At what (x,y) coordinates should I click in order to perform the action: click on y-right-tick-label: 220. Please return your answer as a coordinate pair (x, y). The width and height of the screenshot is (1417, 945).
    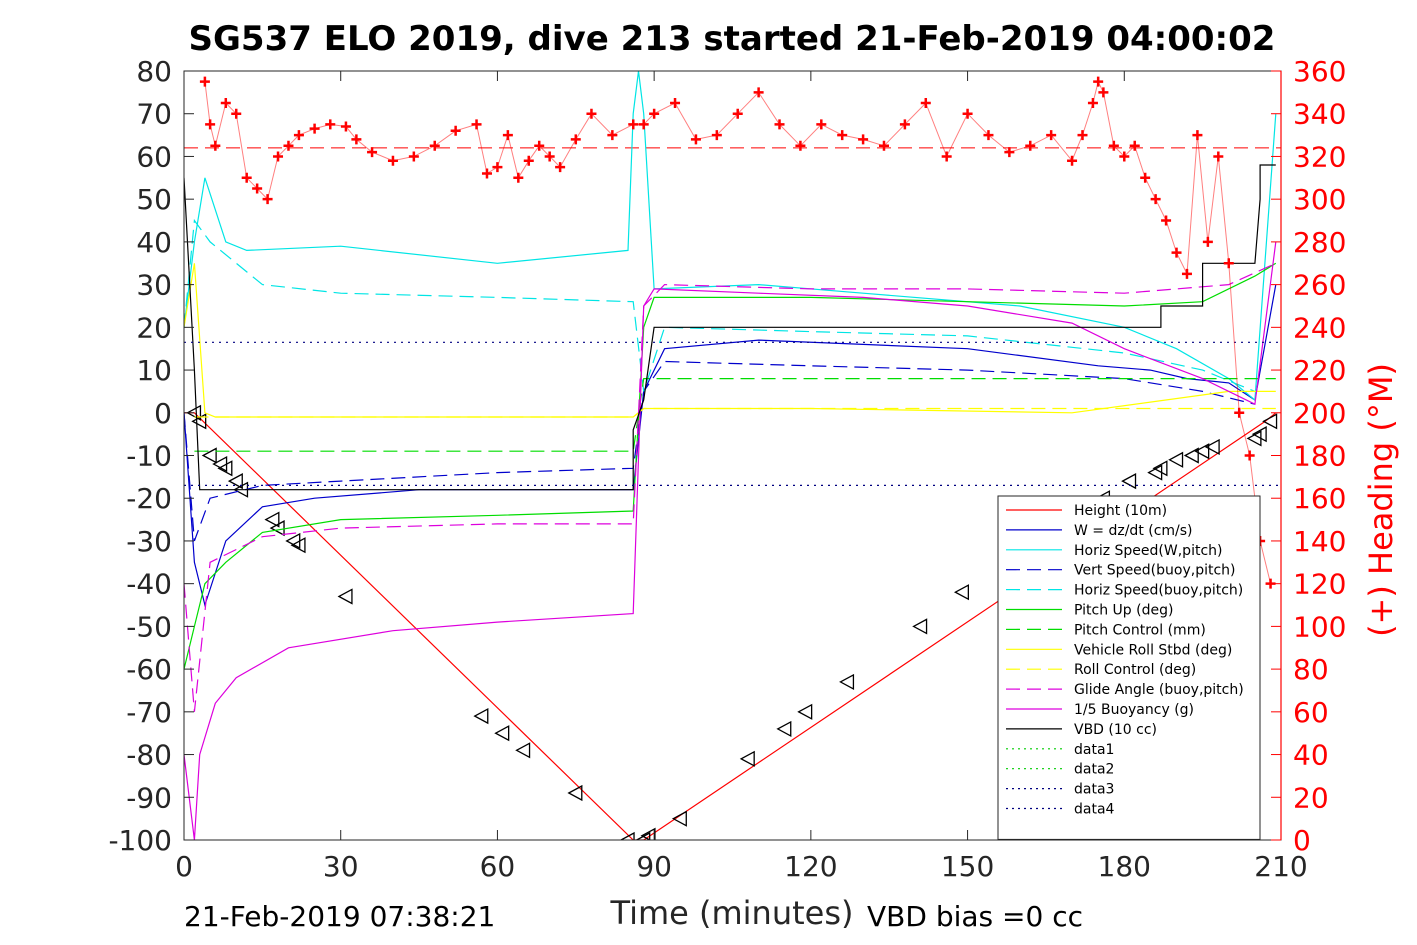
    Looking at the image, I should click on (1319, 370).